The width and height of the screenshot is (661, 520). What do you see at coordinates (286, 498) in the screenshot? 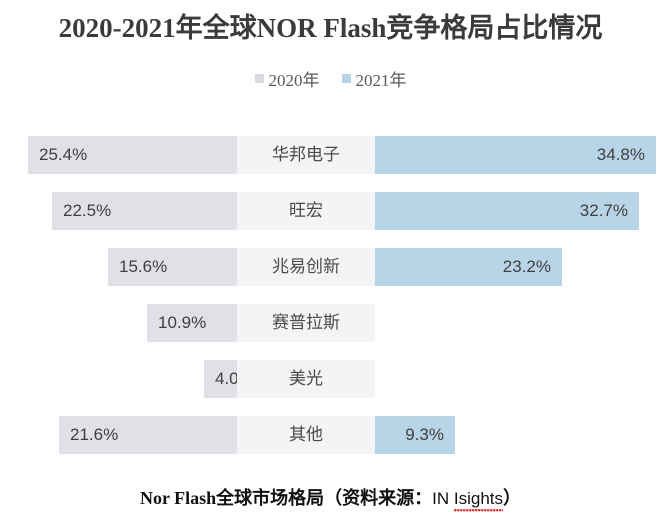
I see `footer-main-text: Nor Flash全球市场格局（资料来源：` at bounding box center [286, 498].